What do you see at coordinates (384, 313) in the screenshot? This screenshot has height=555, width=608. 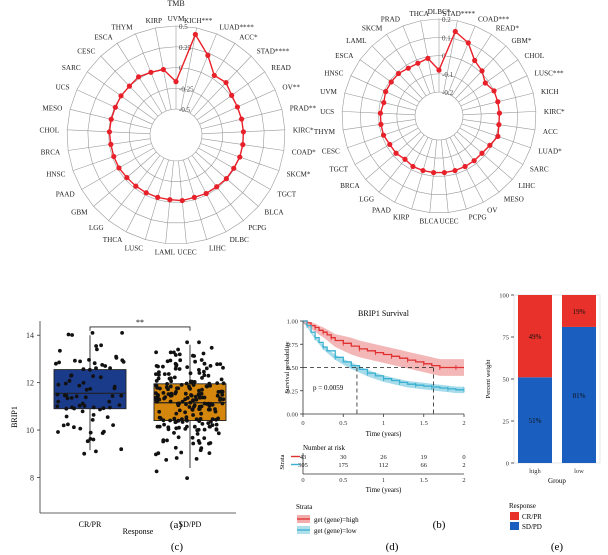 I see `survival-title: BRIP1 Survival` at bounding box center [384, 313].